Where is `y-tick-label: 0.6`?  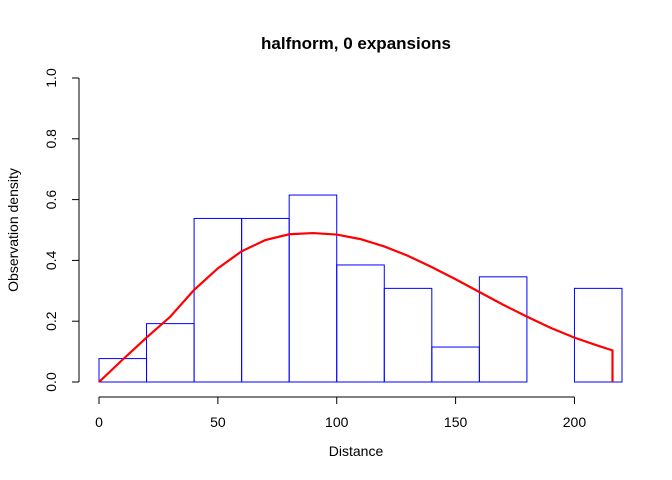
y-tick-label: 0.6 is located at coordinates (51, 200).